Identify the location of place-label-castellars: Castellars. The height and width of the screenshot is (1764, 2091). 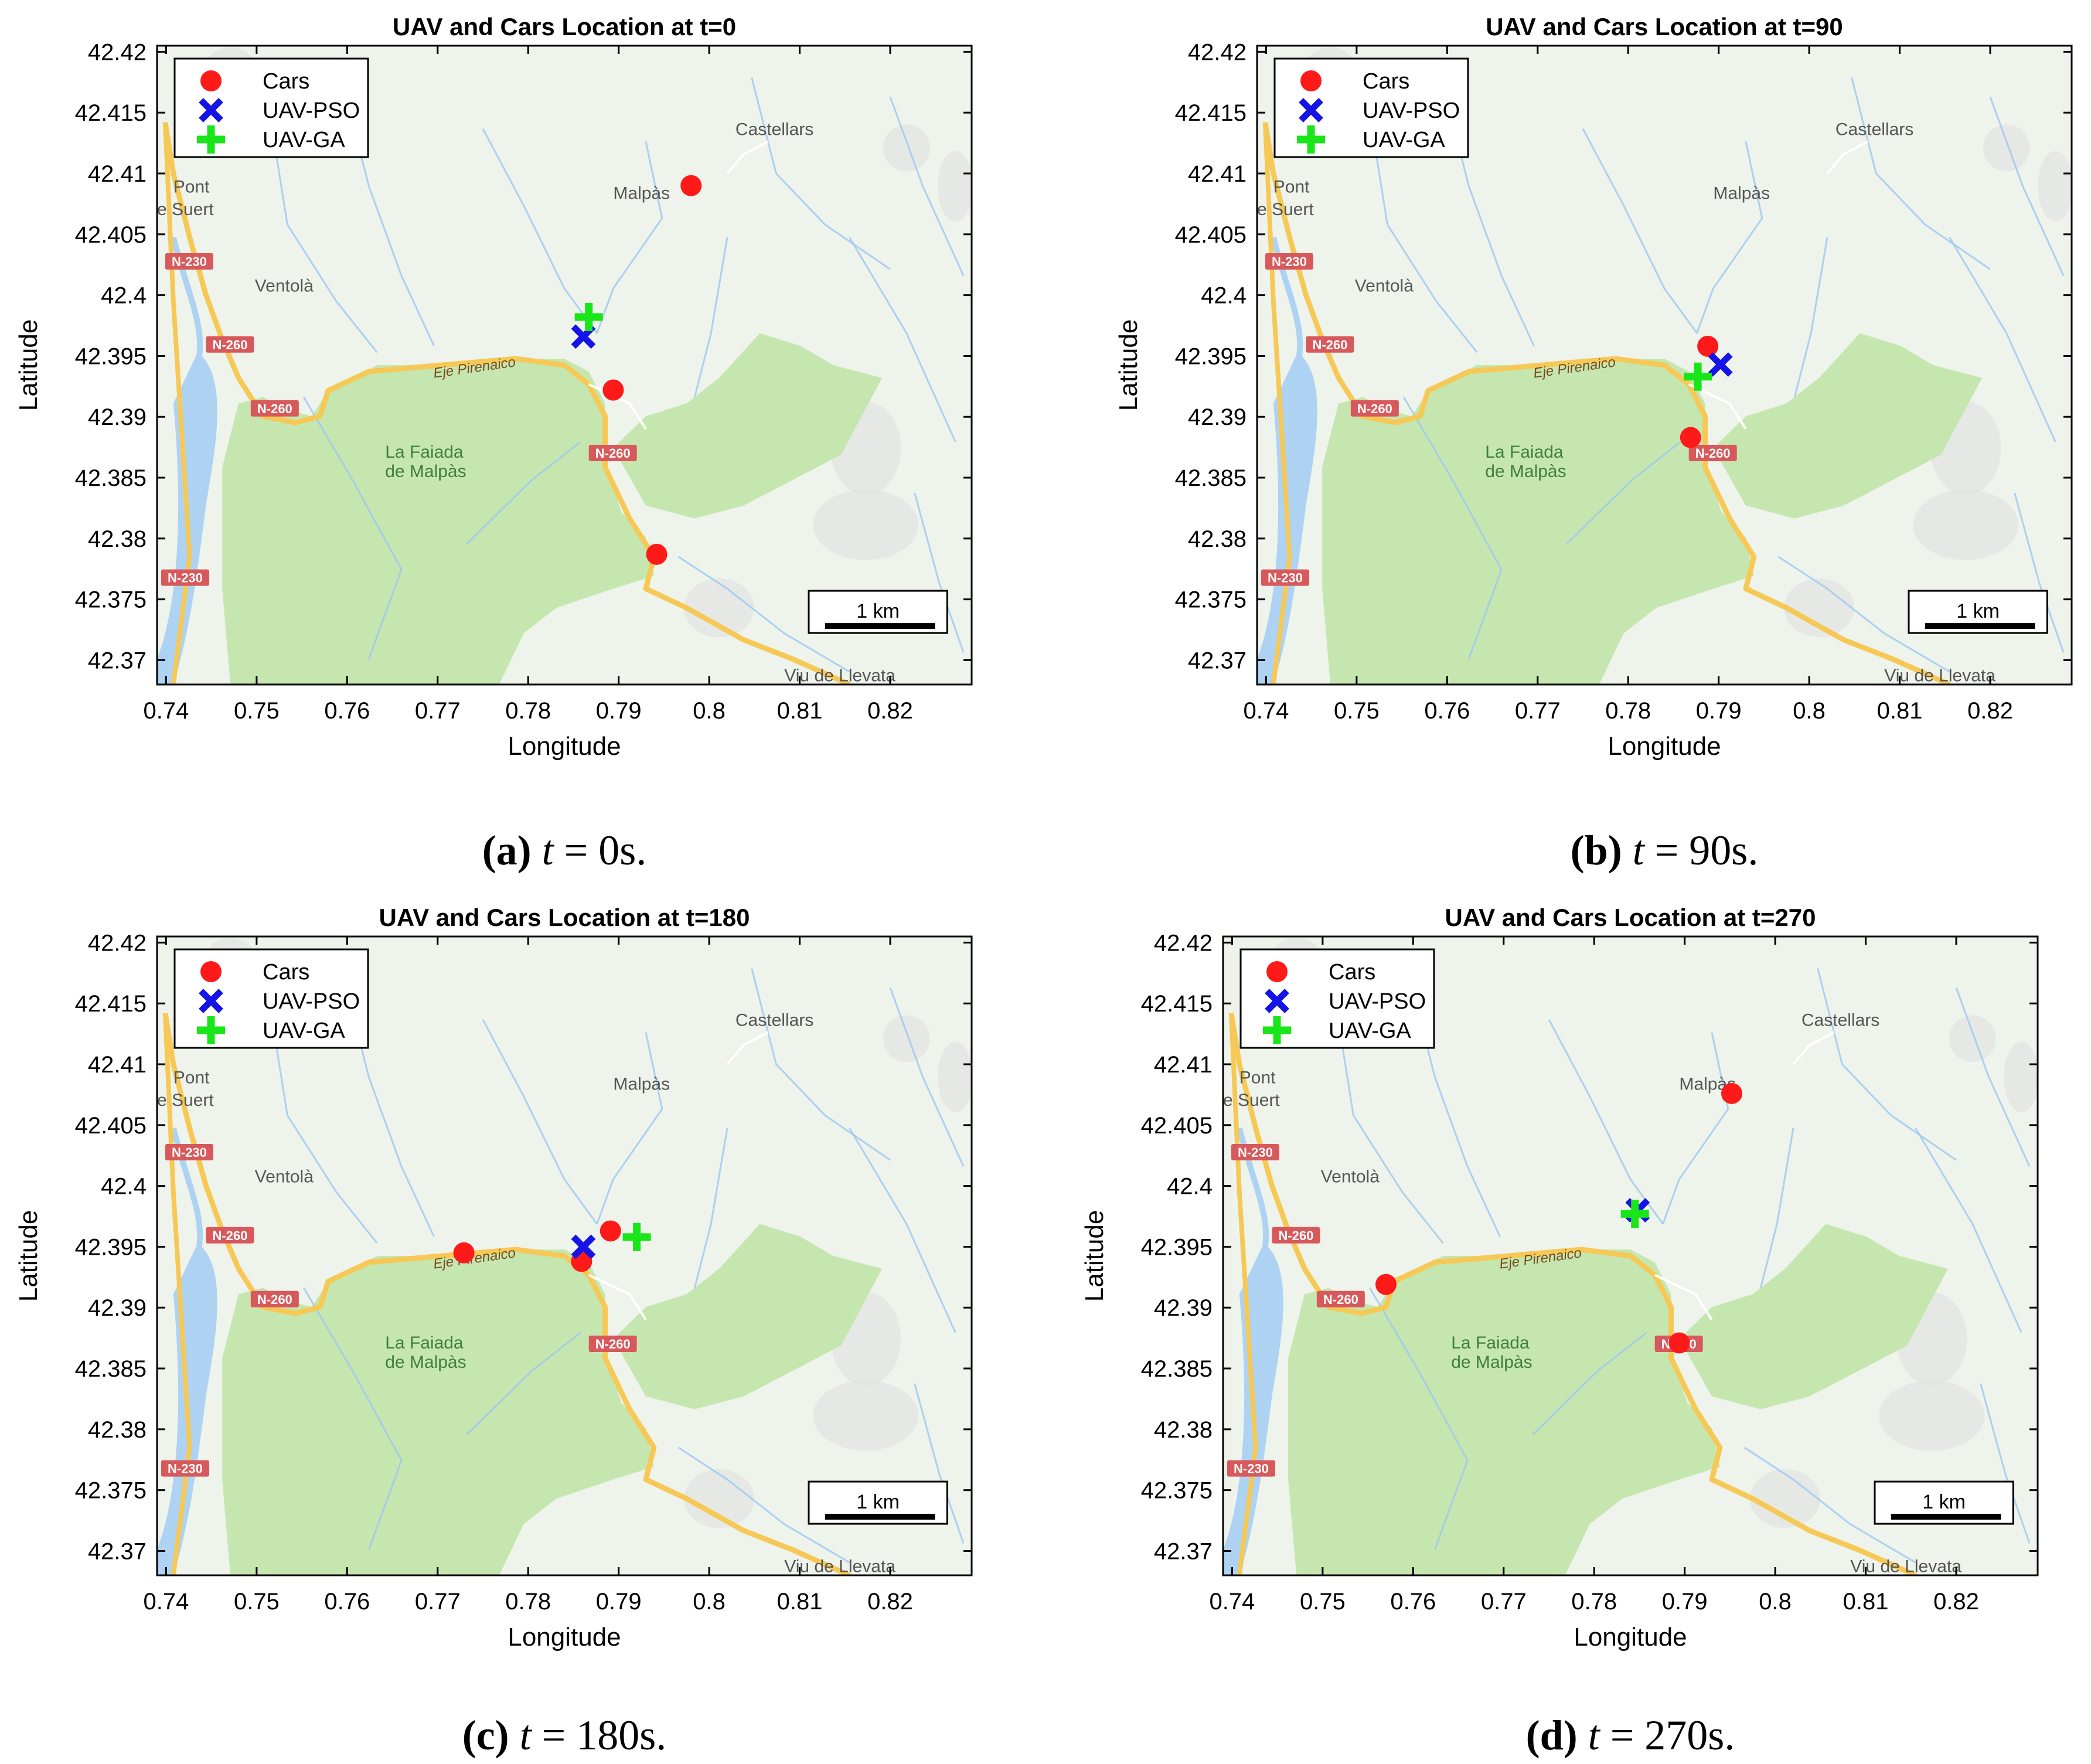
(774, 129).